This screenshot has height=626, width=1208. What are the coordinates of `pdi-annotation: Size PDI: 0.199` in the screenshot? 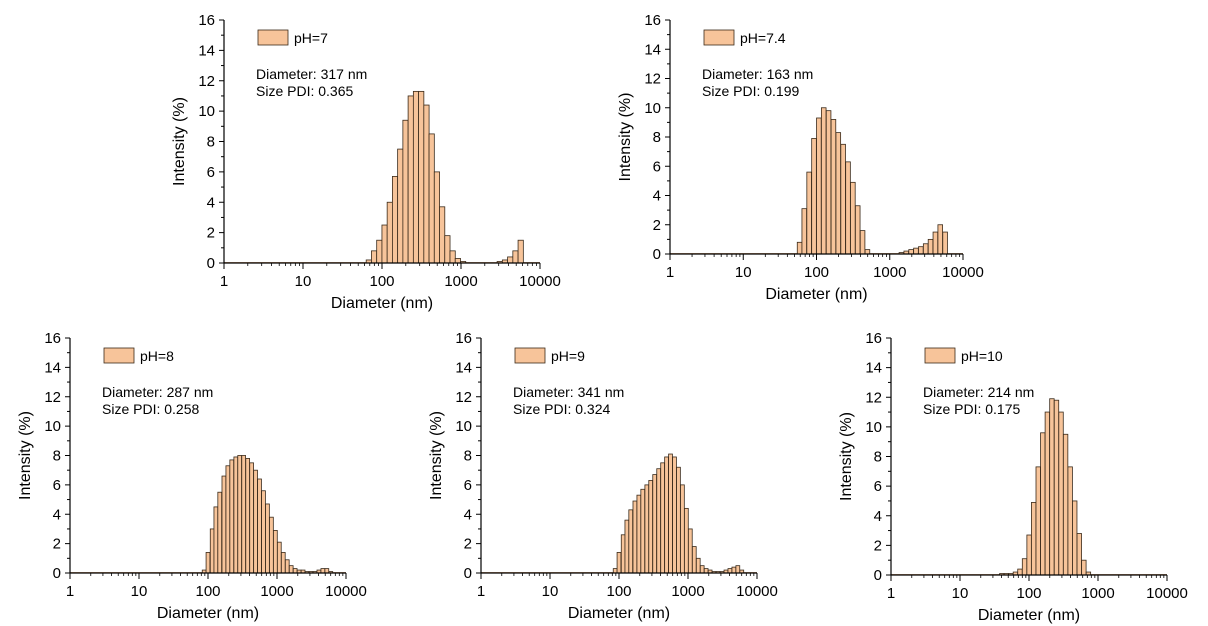 It's located at (750, 91).